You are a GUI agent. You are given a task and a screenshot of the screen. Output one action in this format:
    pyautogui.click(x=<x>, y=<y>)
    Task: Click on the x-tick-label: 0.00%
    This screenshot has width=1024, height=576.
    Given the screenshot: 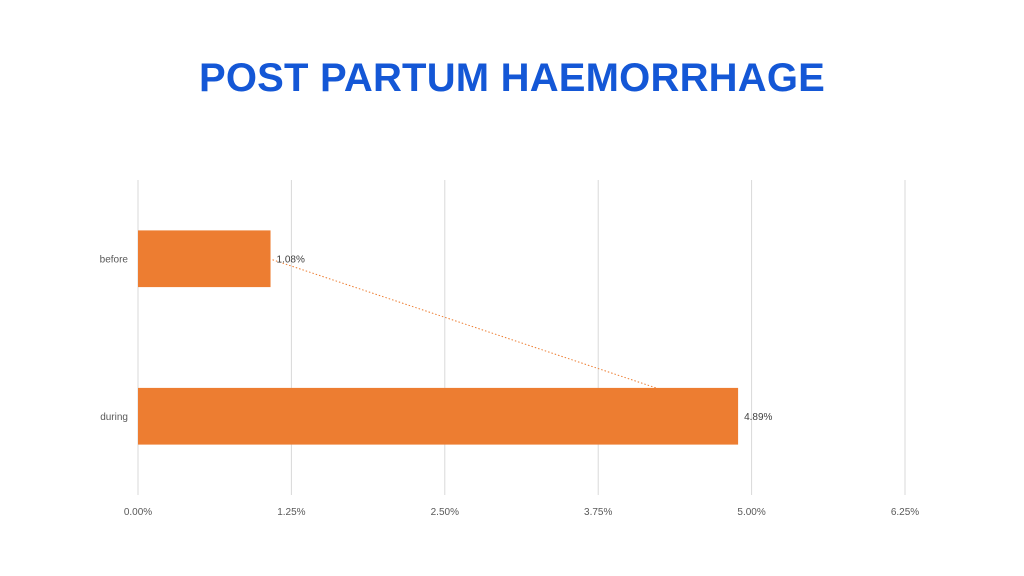 What is the action you would take?
    pyautogui.click(x=138, y=512)
    